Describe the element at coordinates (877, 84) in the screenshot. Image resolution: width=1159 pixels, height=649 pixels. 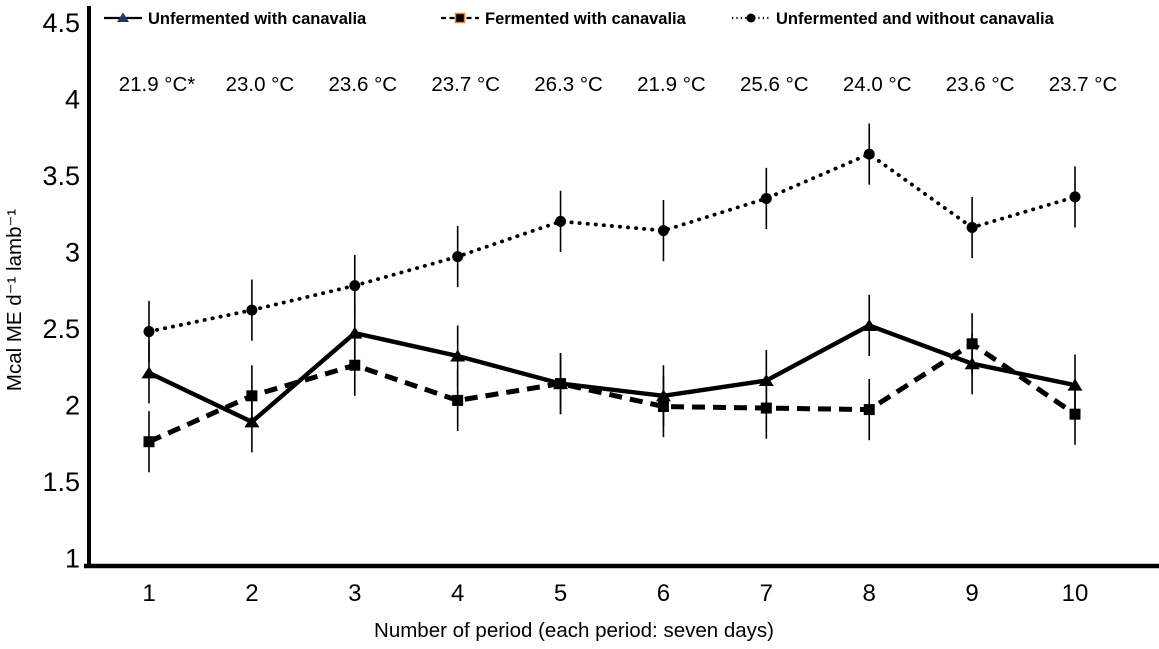
I see `temperature-label: 24.0 °C` at that location.